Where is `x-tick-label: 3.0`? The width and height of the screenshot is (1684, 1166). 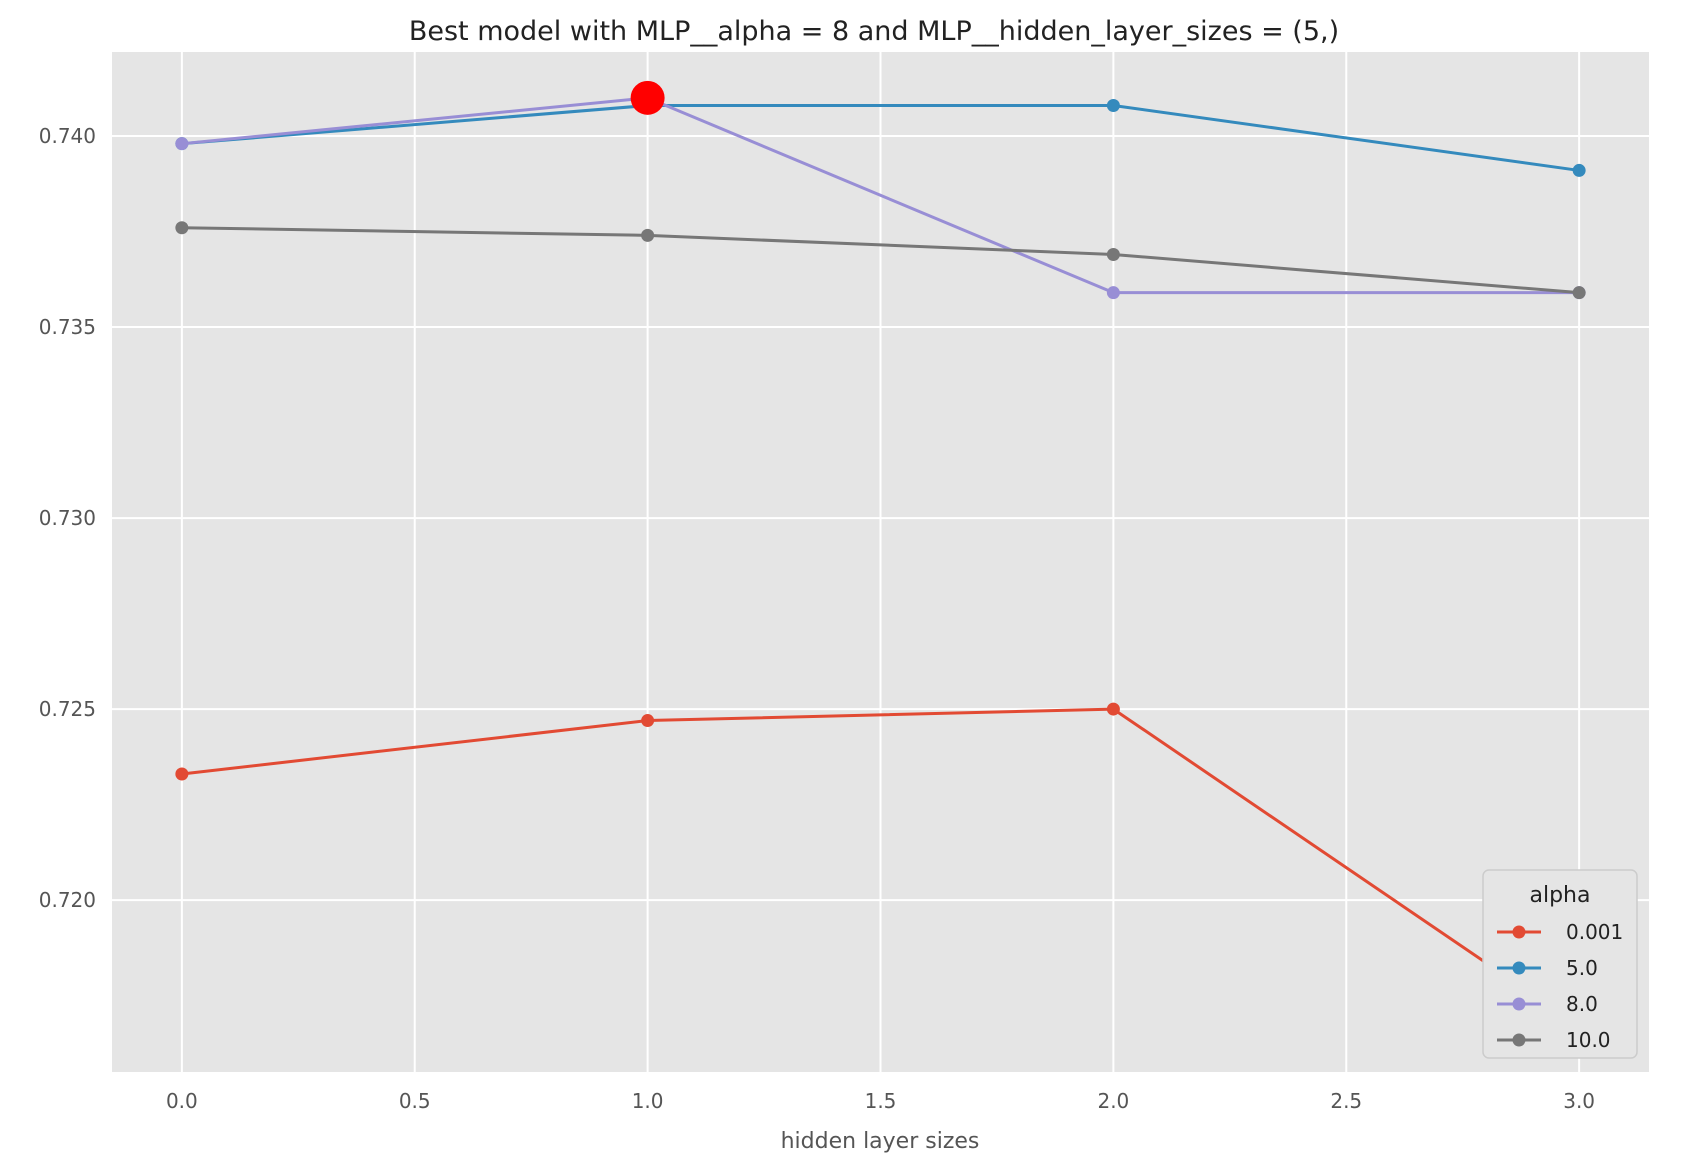 x-tick-label: 3.0 is located at coordinates (1579, 1101).